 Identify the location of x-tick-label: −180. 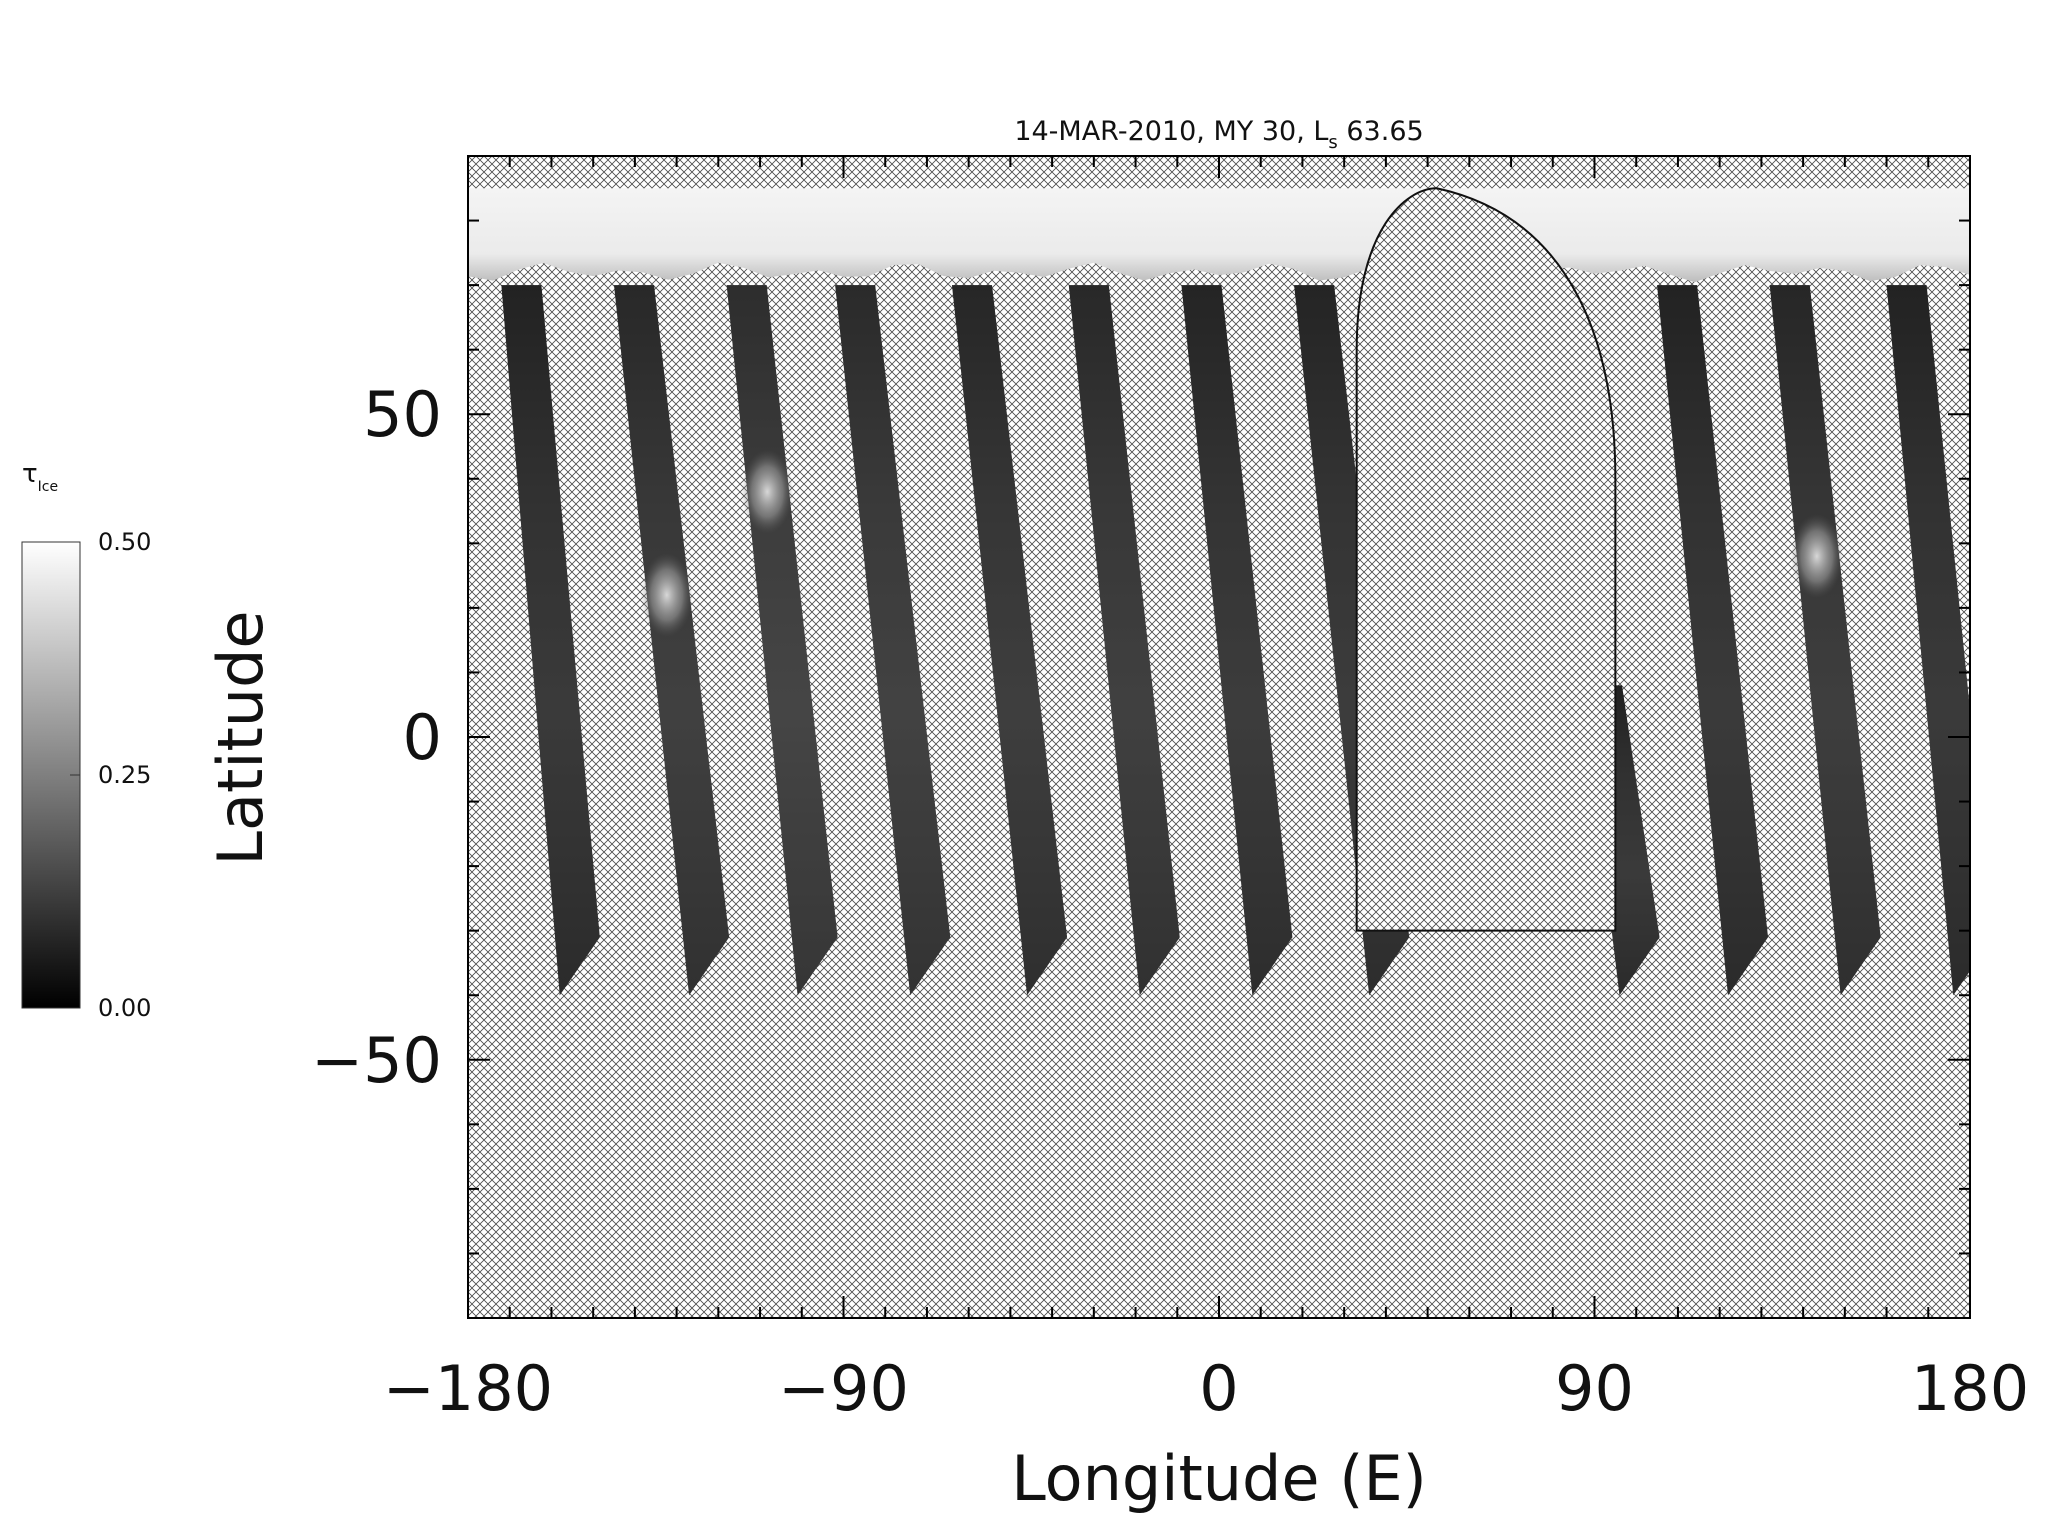
(468, 1388).